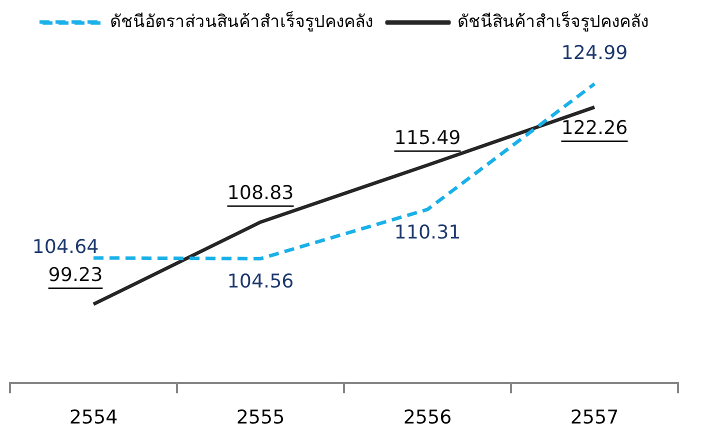 The height and width of the screenshot is (448, 716). What do you see at coordinates (427, 417) in the screenshot?
I see `x-tick-label: 2556` at bounding box center [427, 417].